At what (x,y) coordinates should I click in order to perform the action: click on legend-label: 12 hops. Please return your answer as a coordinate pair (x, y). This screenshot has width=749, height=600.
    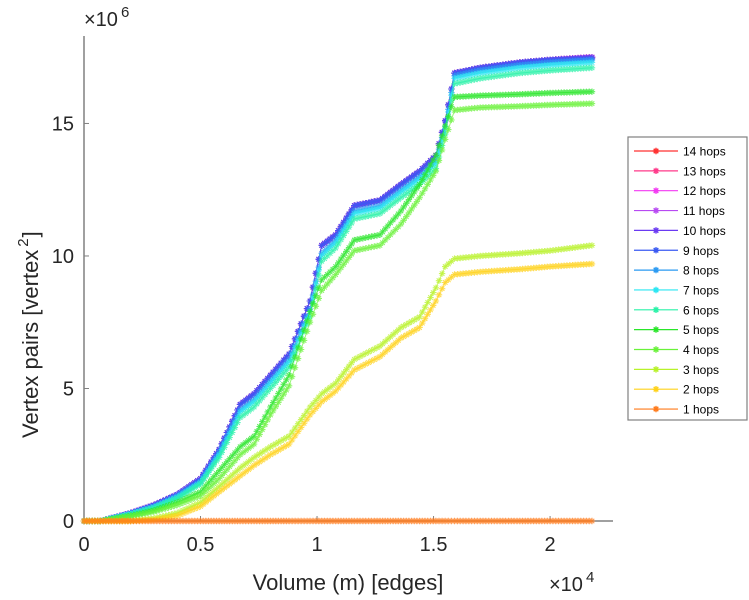
    Looking at the image, I should click on (704, 191).